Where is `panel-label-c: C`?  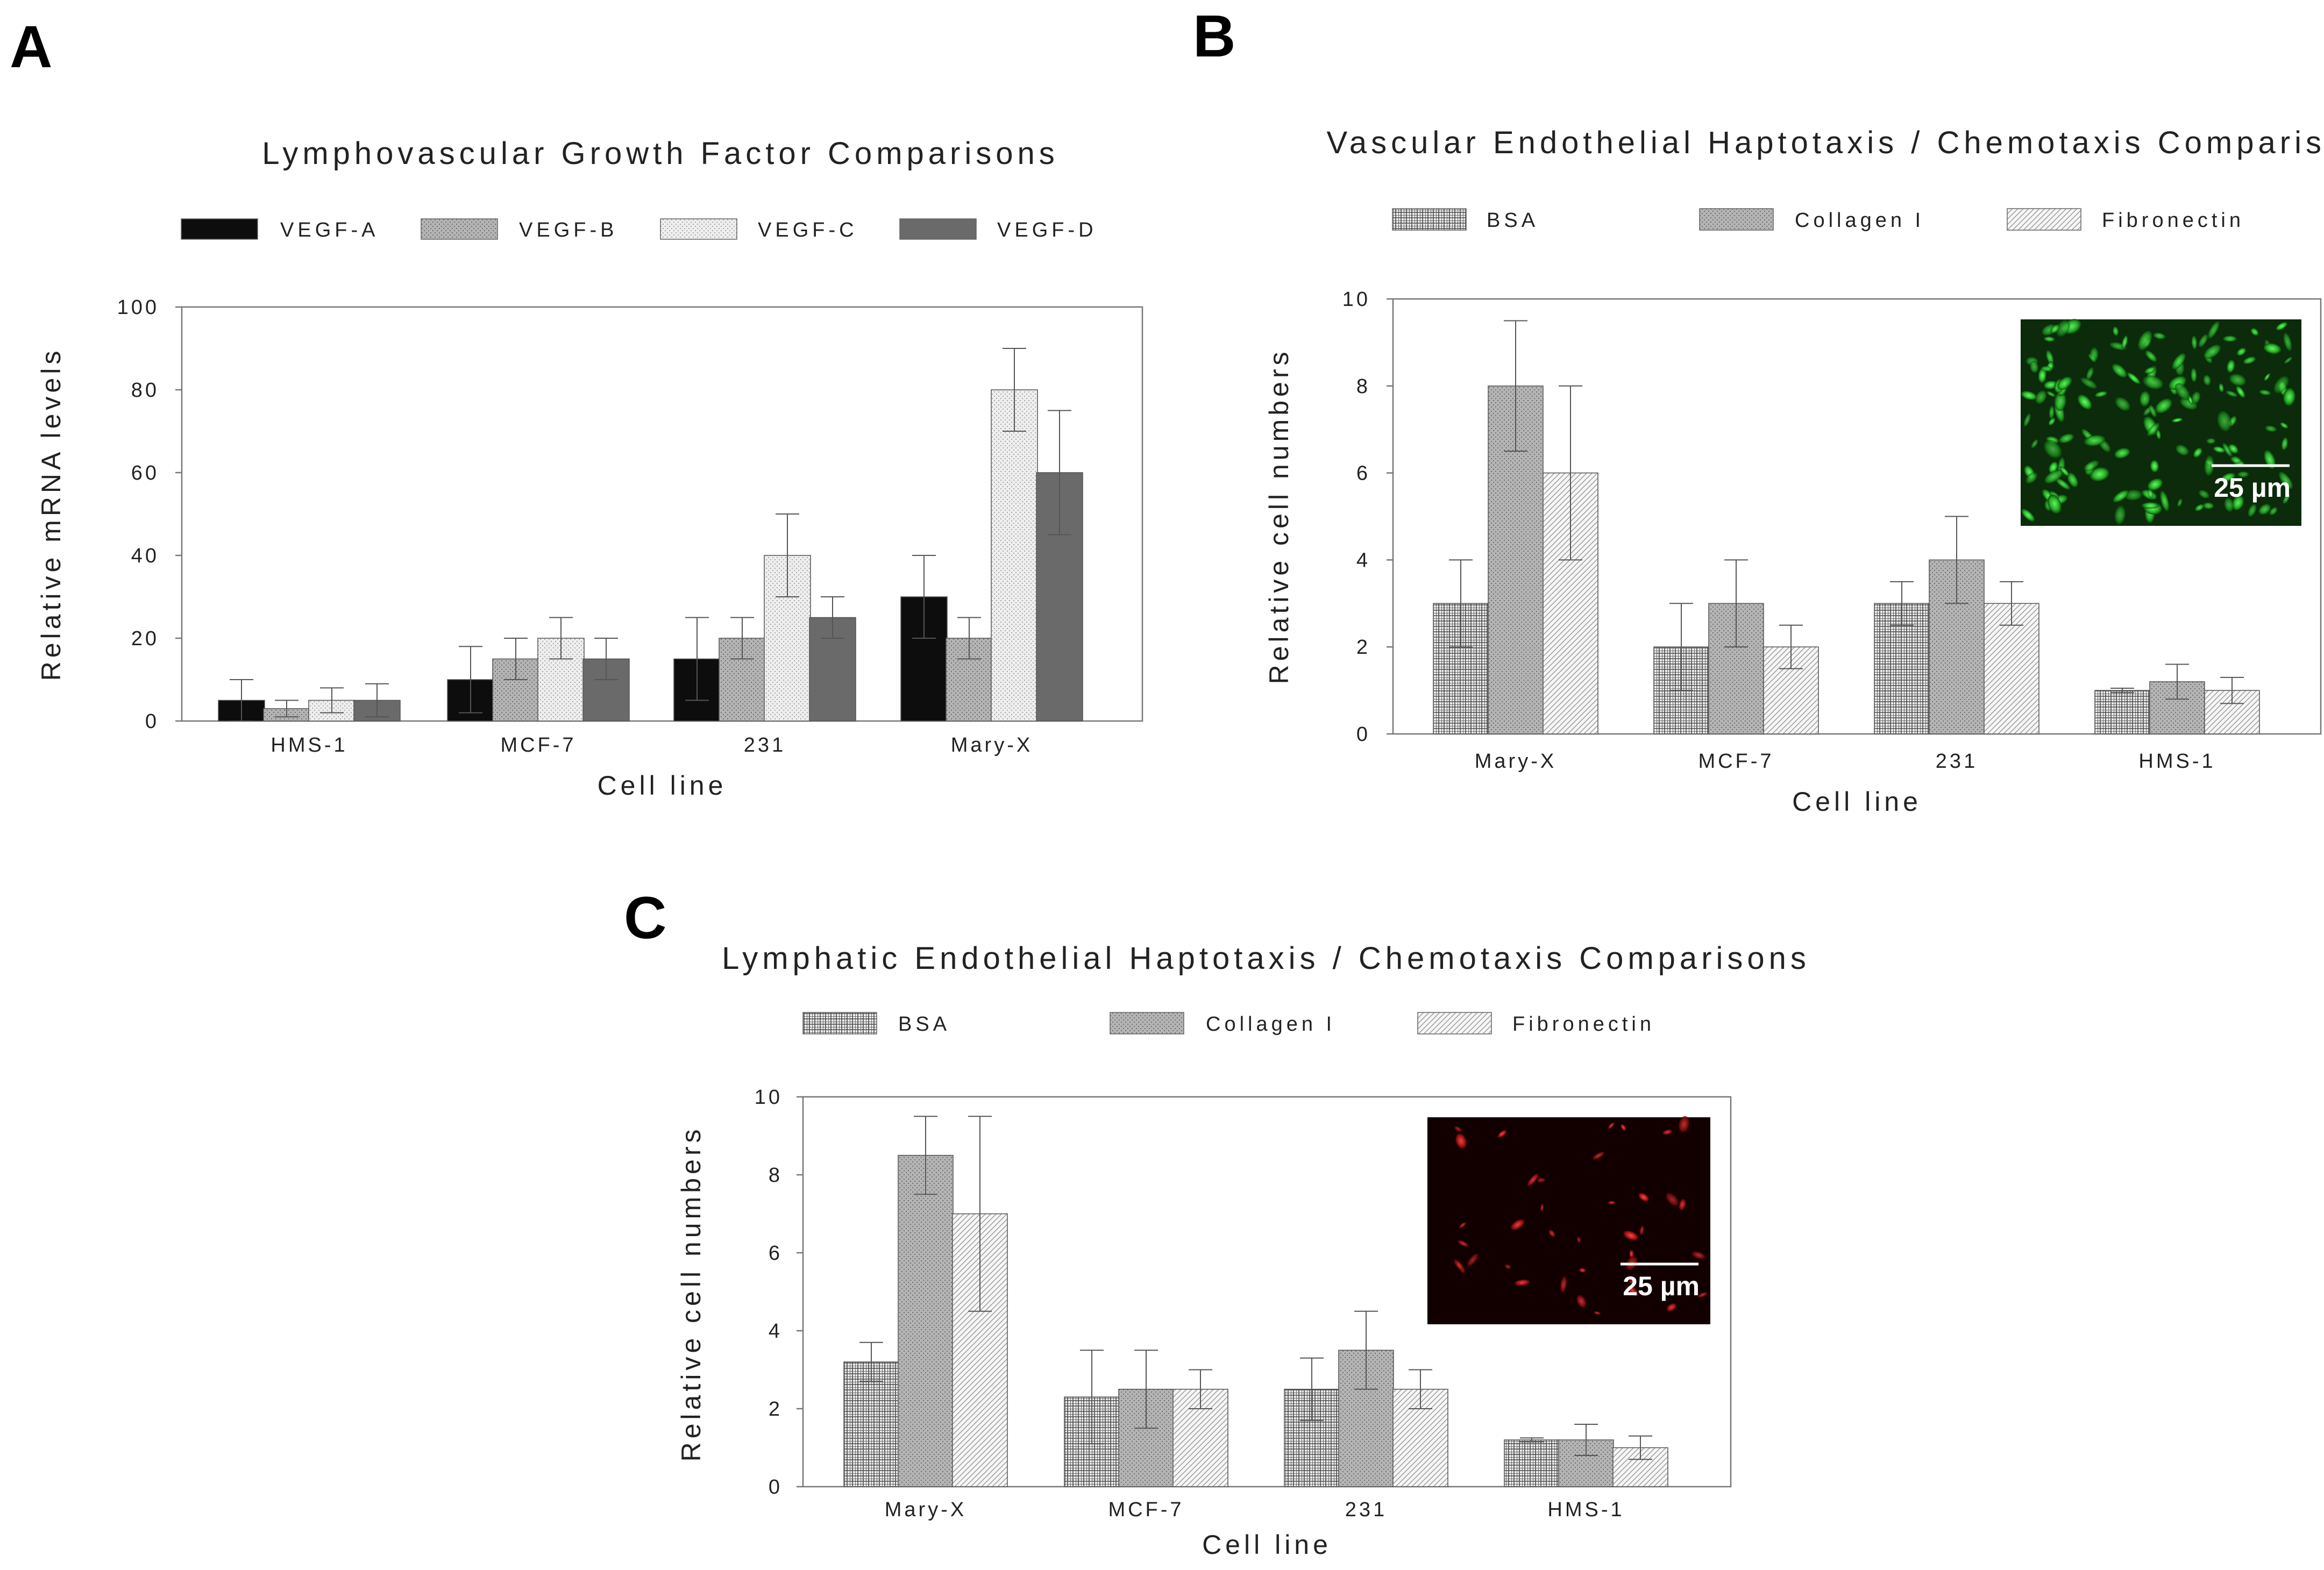 panel-label-c: C is located at coordinates (645, 918).